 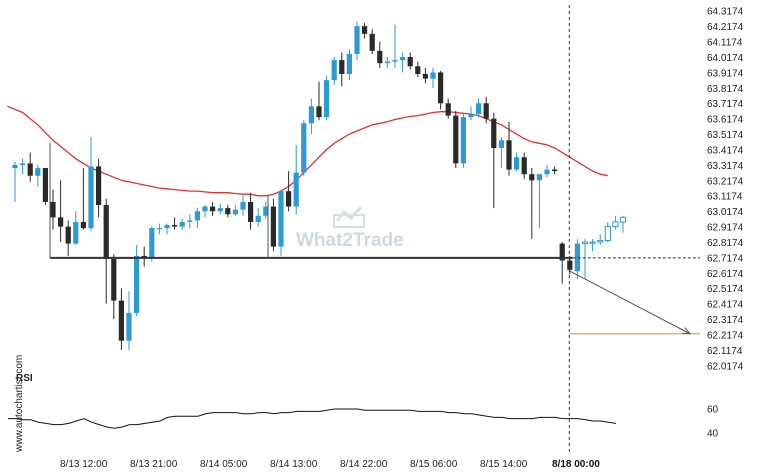 I want to click on rsi-line, so click(x=312, y=418).